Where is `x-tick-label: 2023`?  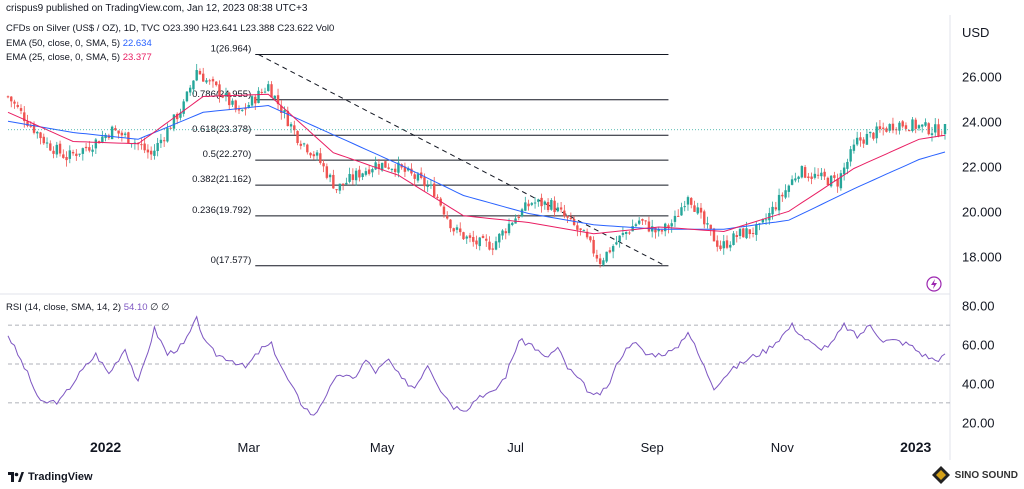 x-tick-label: 2023 is located at coordinates (915, 447).